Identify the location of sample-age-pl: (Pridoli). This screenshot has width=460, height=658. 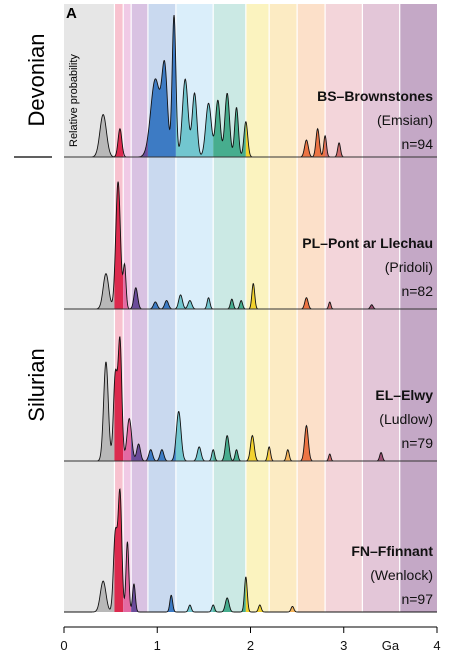
(409, 267).